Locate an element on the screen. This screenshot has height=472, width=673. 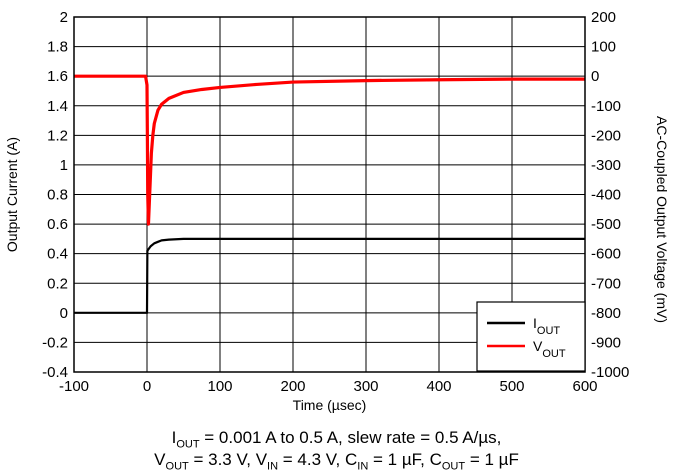
y-tick-label: 0 is located at coordinates (64, 313).